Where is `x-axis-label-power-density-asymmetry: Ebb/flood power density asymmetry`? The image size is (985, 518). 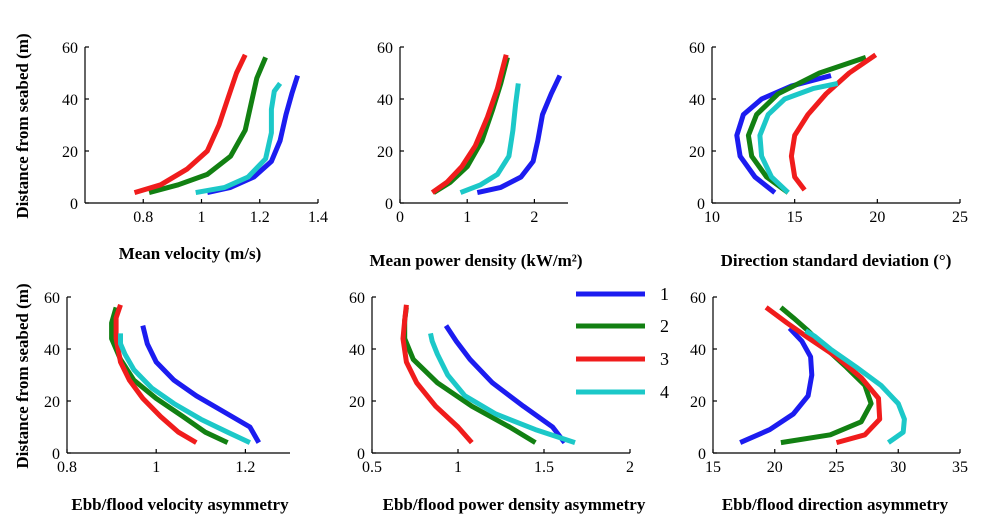
x-axis-label-power-density-asymmetry: Ebb/flood power density asymmetry is located at coordinates (514, 504).